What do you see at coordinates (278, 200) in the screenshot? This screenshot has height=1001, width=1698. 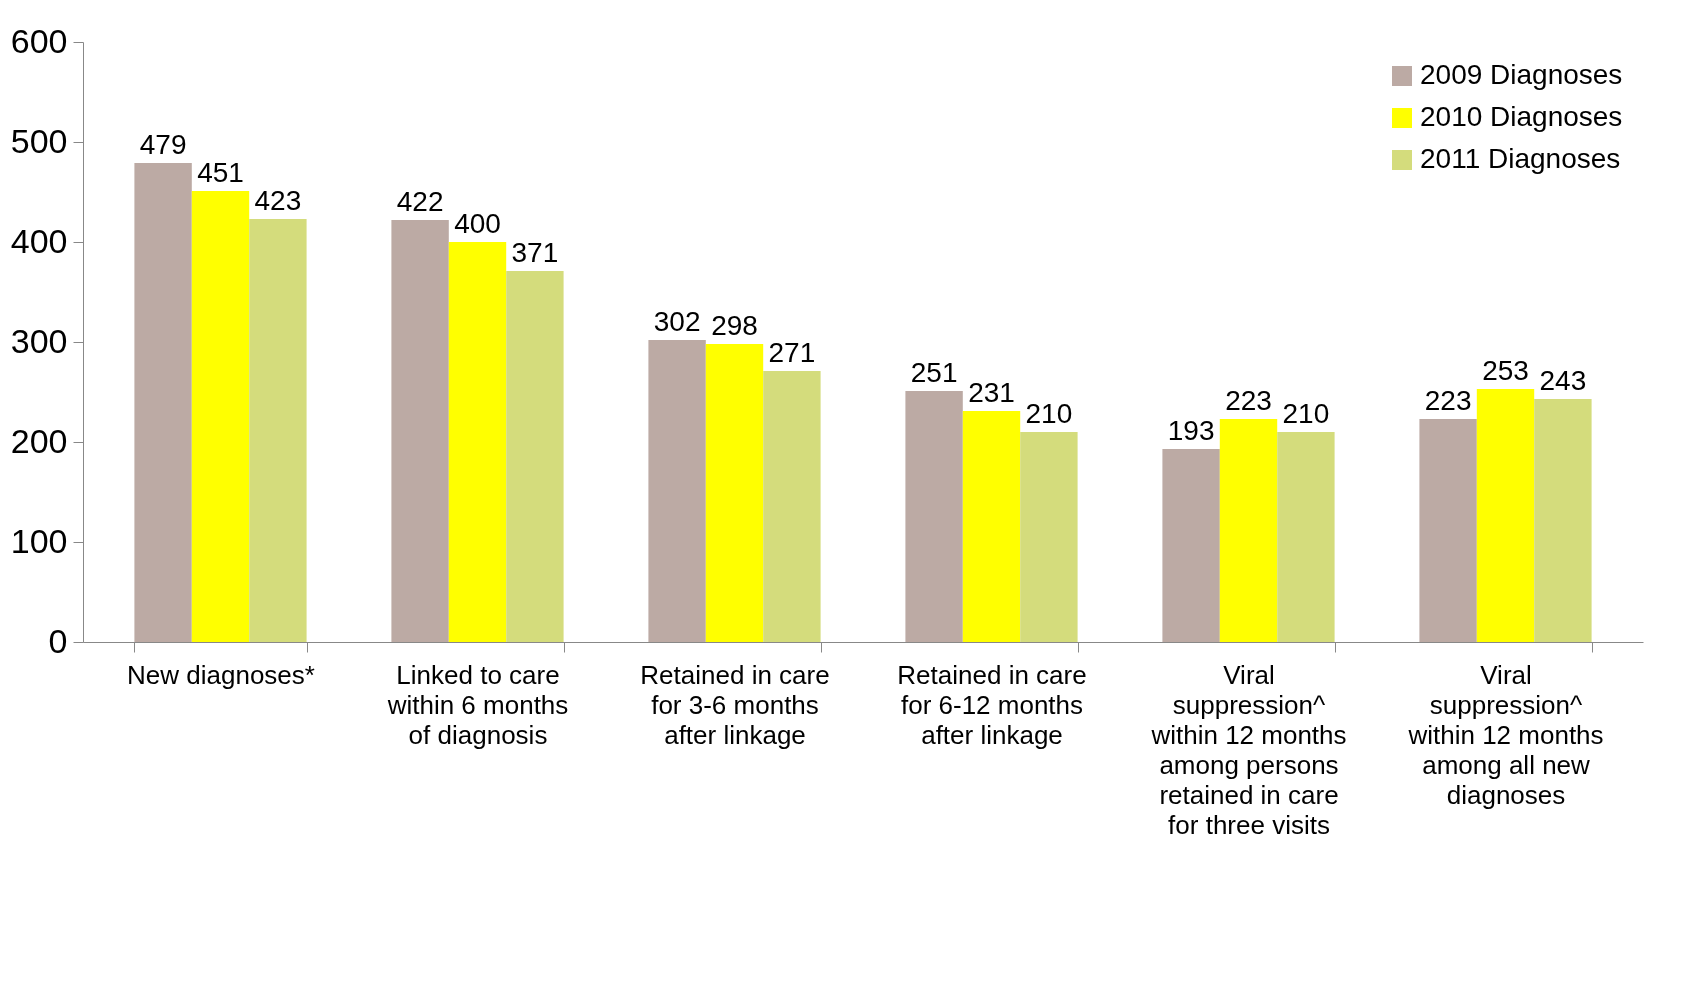 I see `data-label: 423` at bounding box center [278, 200].